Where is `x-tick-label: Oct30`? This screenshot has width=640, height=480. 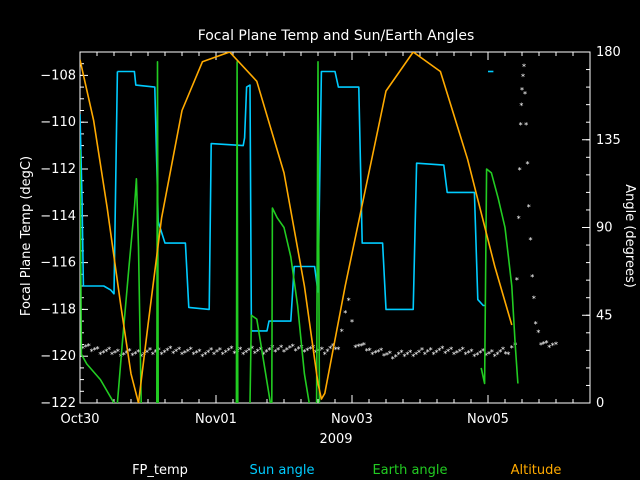 x-tick-label: Oct30 is located at coordinates (79, 419).